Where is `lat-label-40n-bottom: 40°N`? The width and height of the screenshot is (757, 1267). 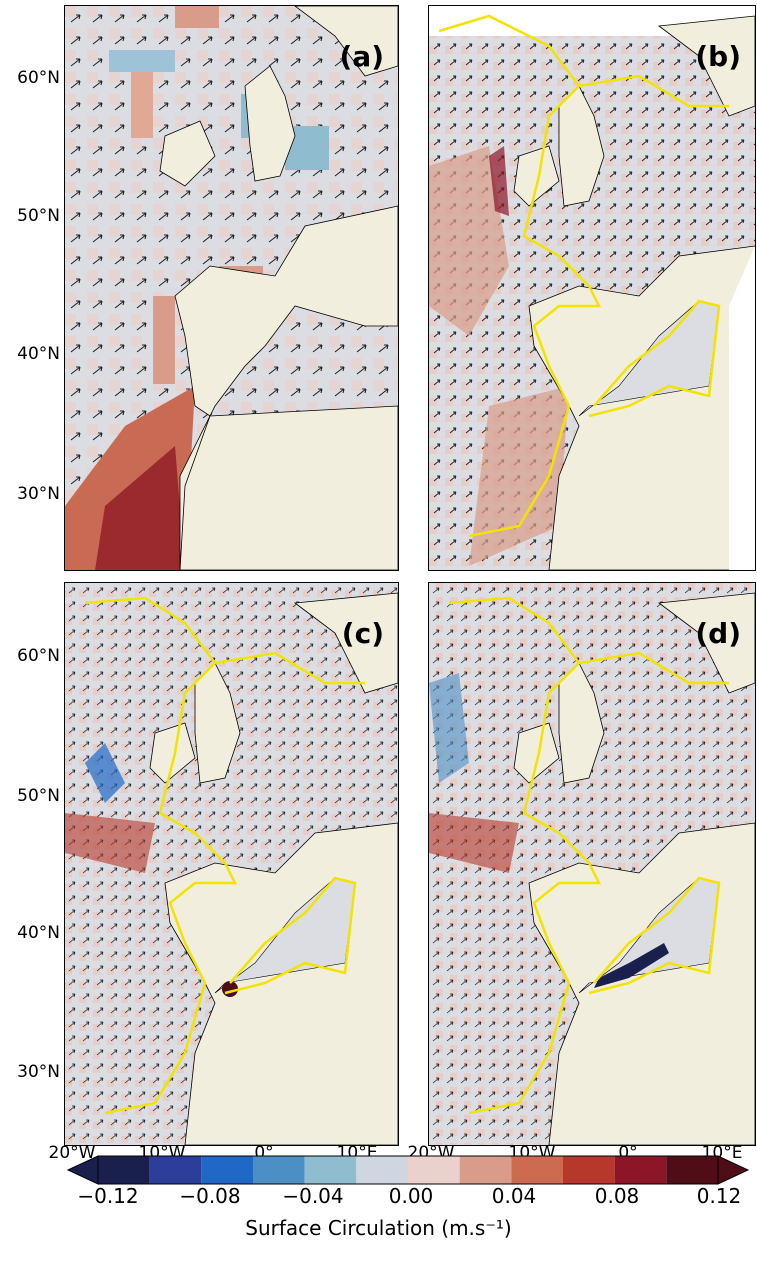 lat-label-40n-bottom: 40°N is located at coordinates (38, 933).